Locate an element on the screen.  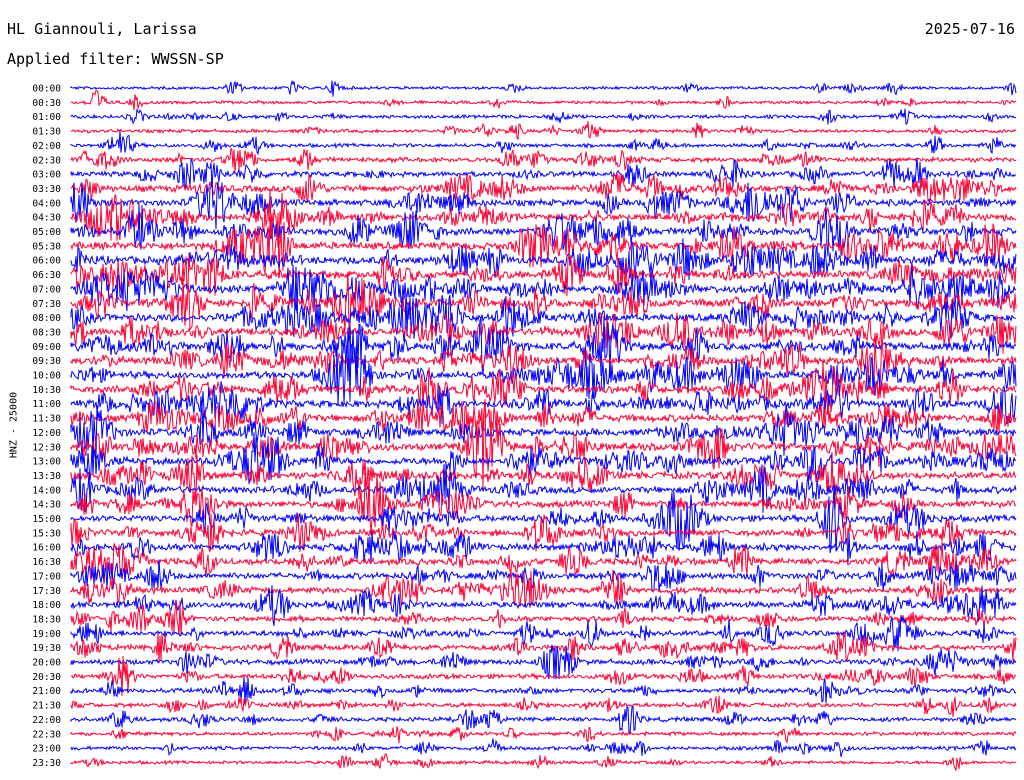
trace-time-label: 12:30 is located at coordinates (46, 447).